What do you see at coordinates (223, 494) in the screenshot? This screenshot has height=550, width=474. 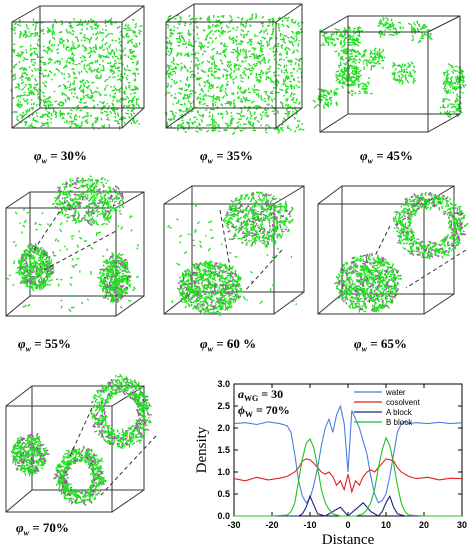 I see `y-tick-label: 0.5` at bounding box center [223, 494].